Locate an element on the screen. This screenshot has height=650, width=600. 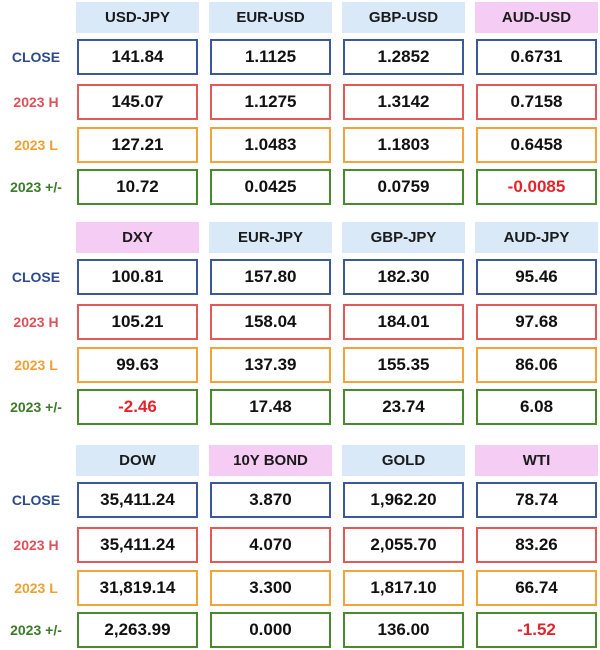
table-cell: 182.30 is located at coordinates (403, 277).